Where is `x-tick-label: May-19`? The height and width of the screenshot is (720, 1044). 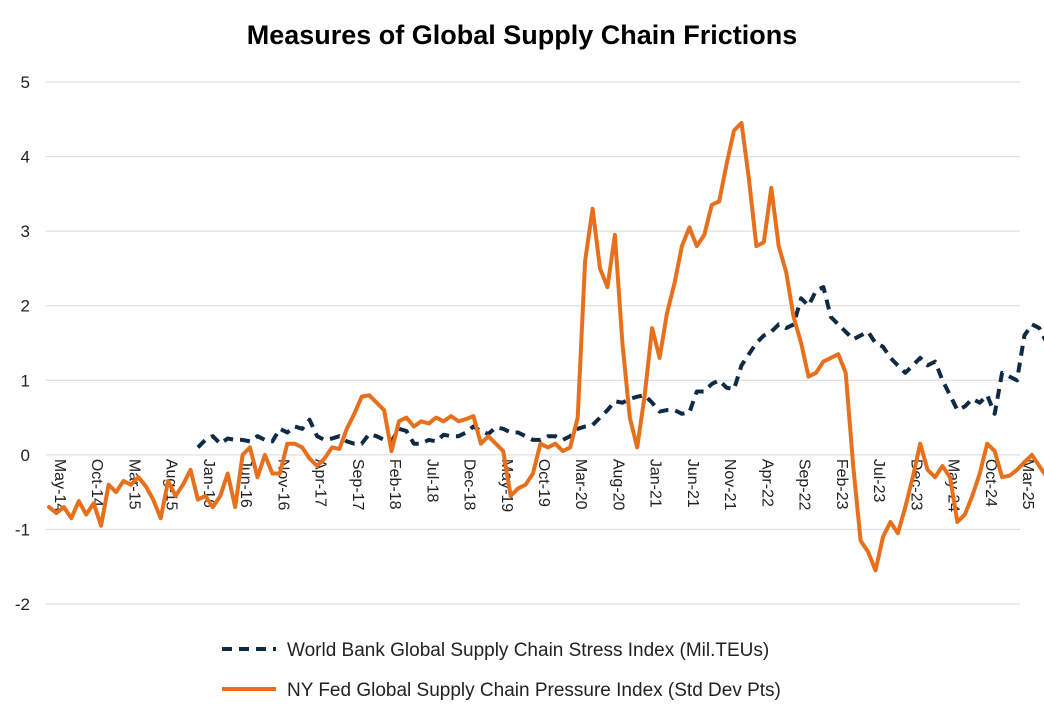 x-tick-label: May-19 is located at coordinates (506, 485).